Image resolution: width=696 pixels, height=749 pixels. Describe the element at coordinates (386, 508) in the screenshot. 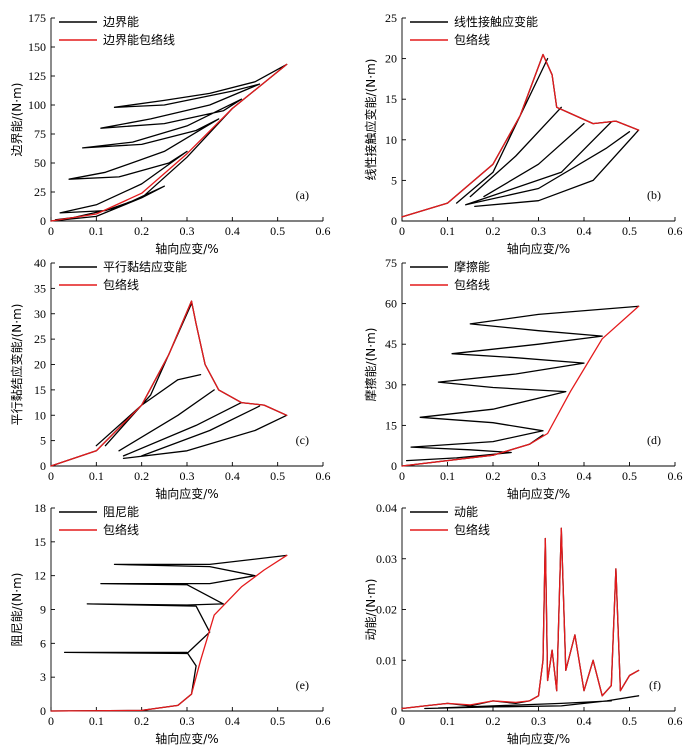

I see `y-tick-label: 0.04` at that location.